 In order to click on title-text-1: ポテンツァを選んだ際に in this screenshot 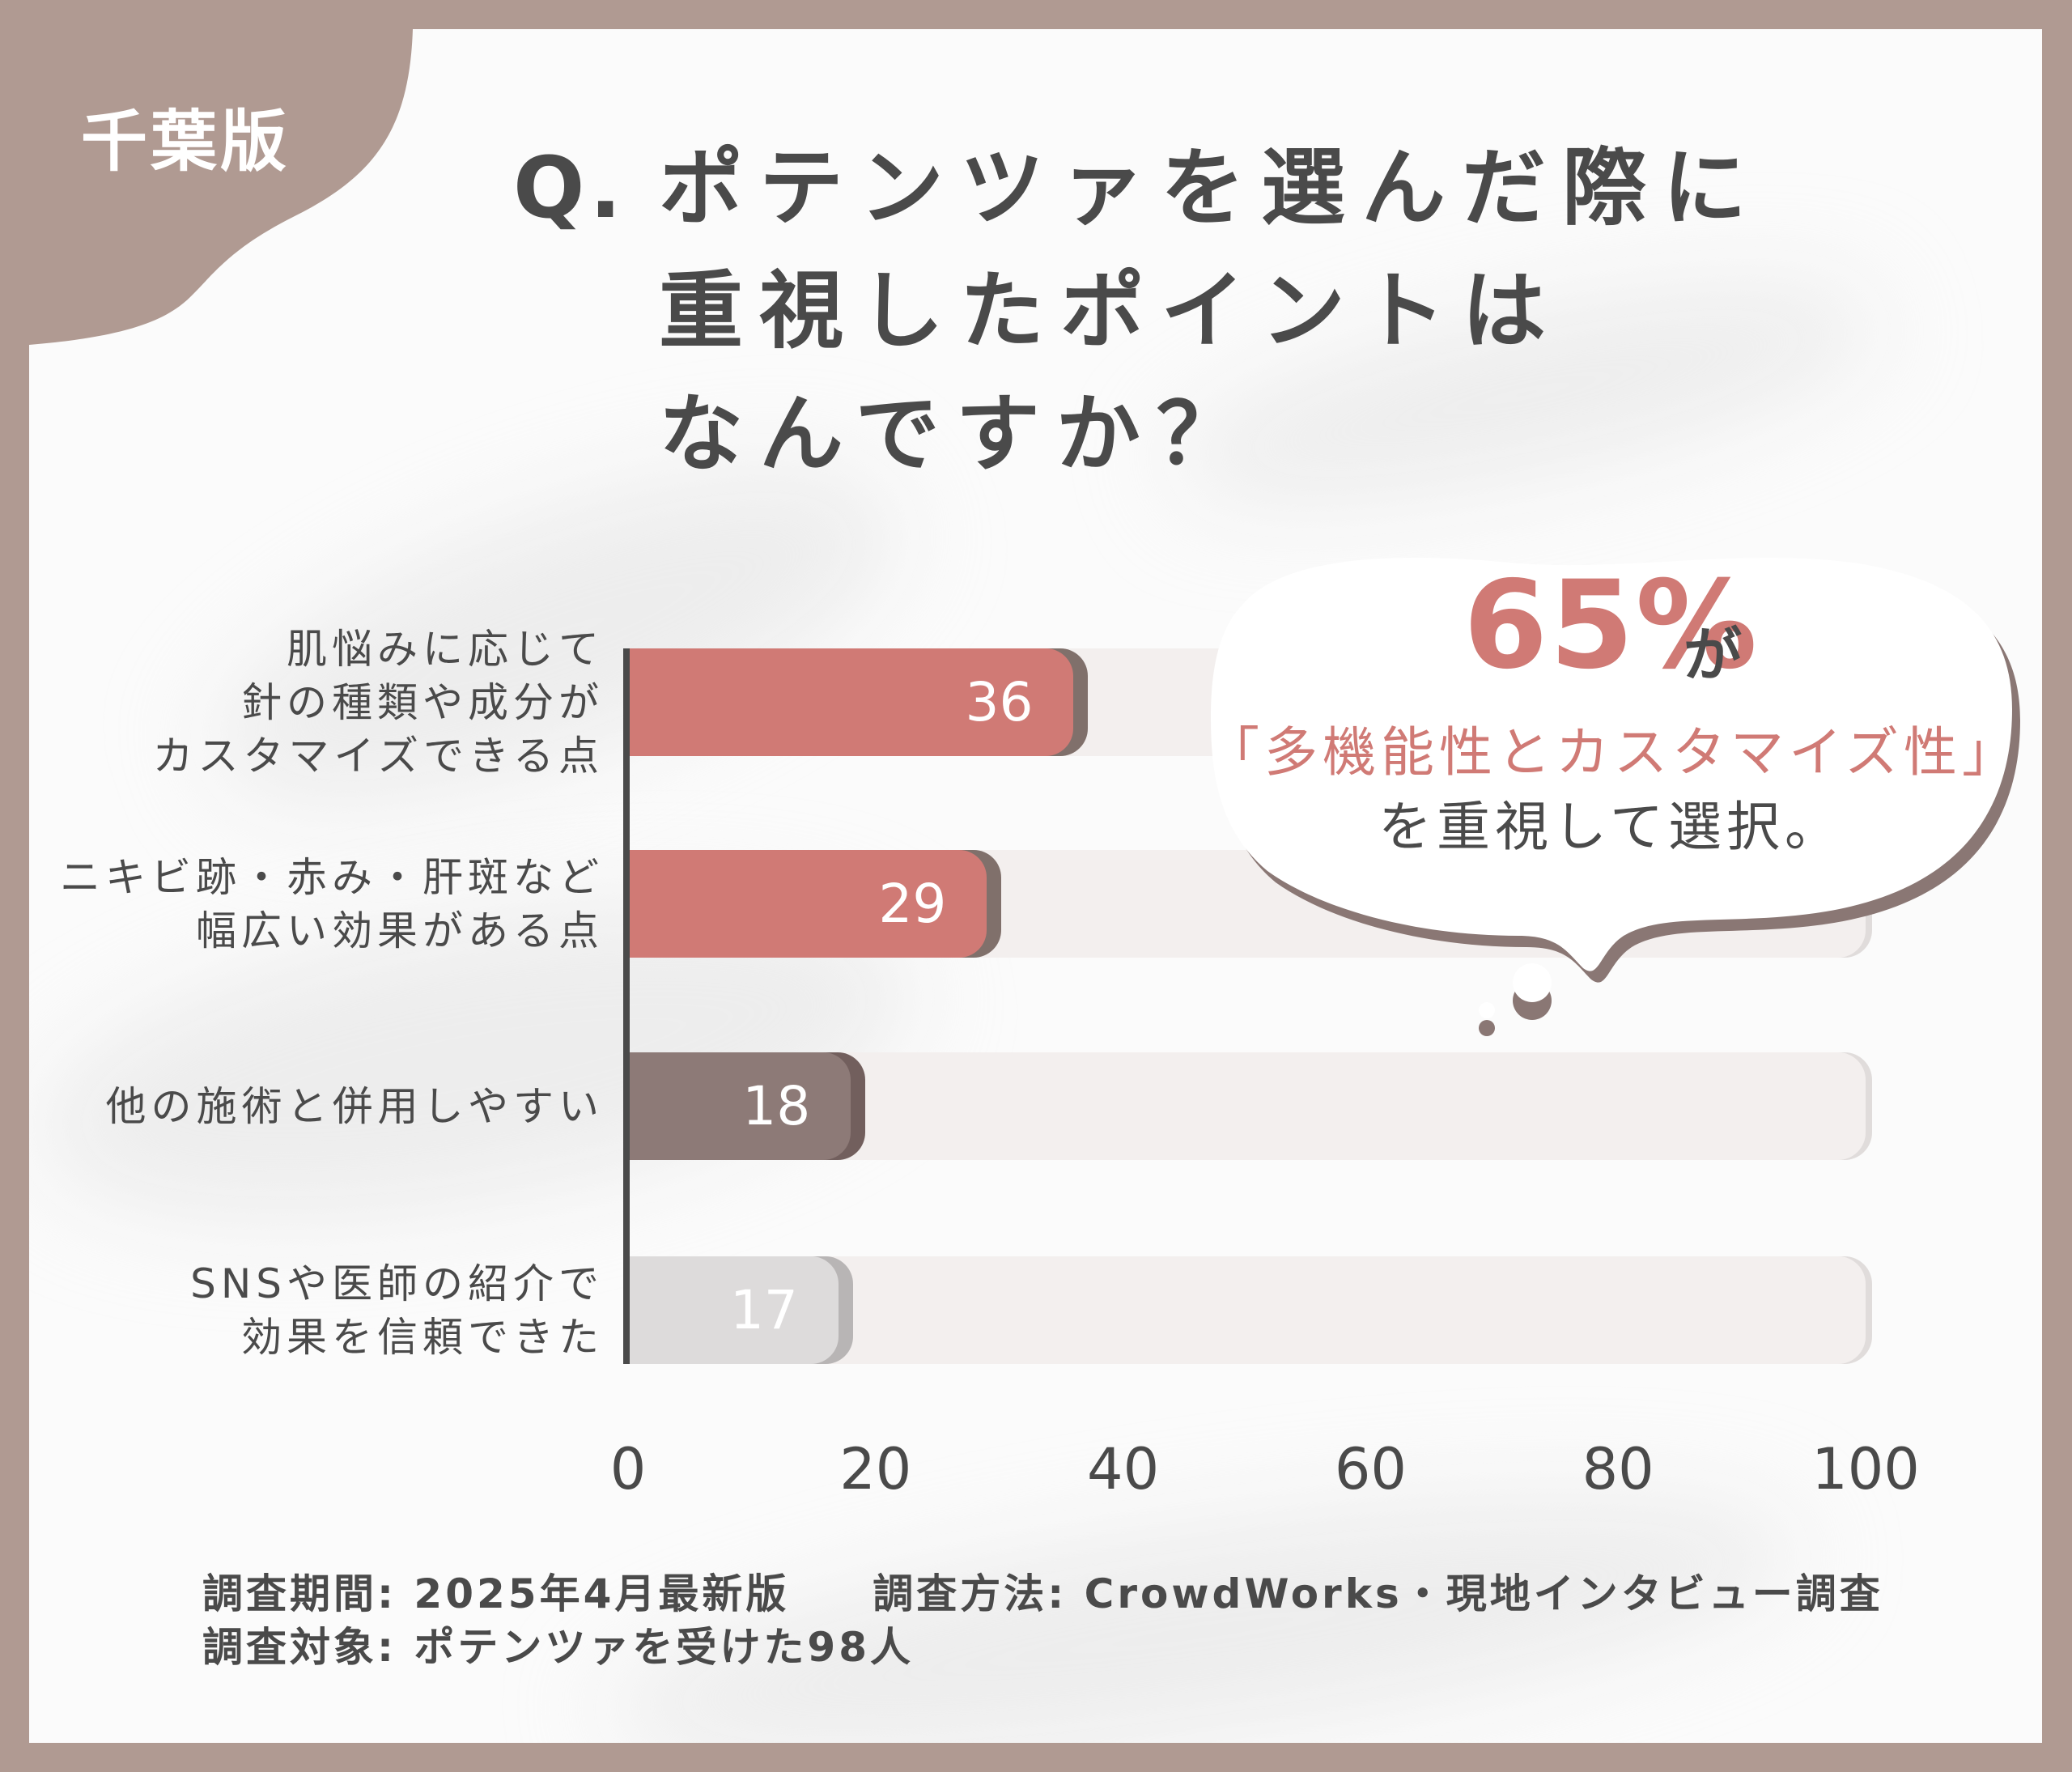, I will do `click(1211, 188)`.